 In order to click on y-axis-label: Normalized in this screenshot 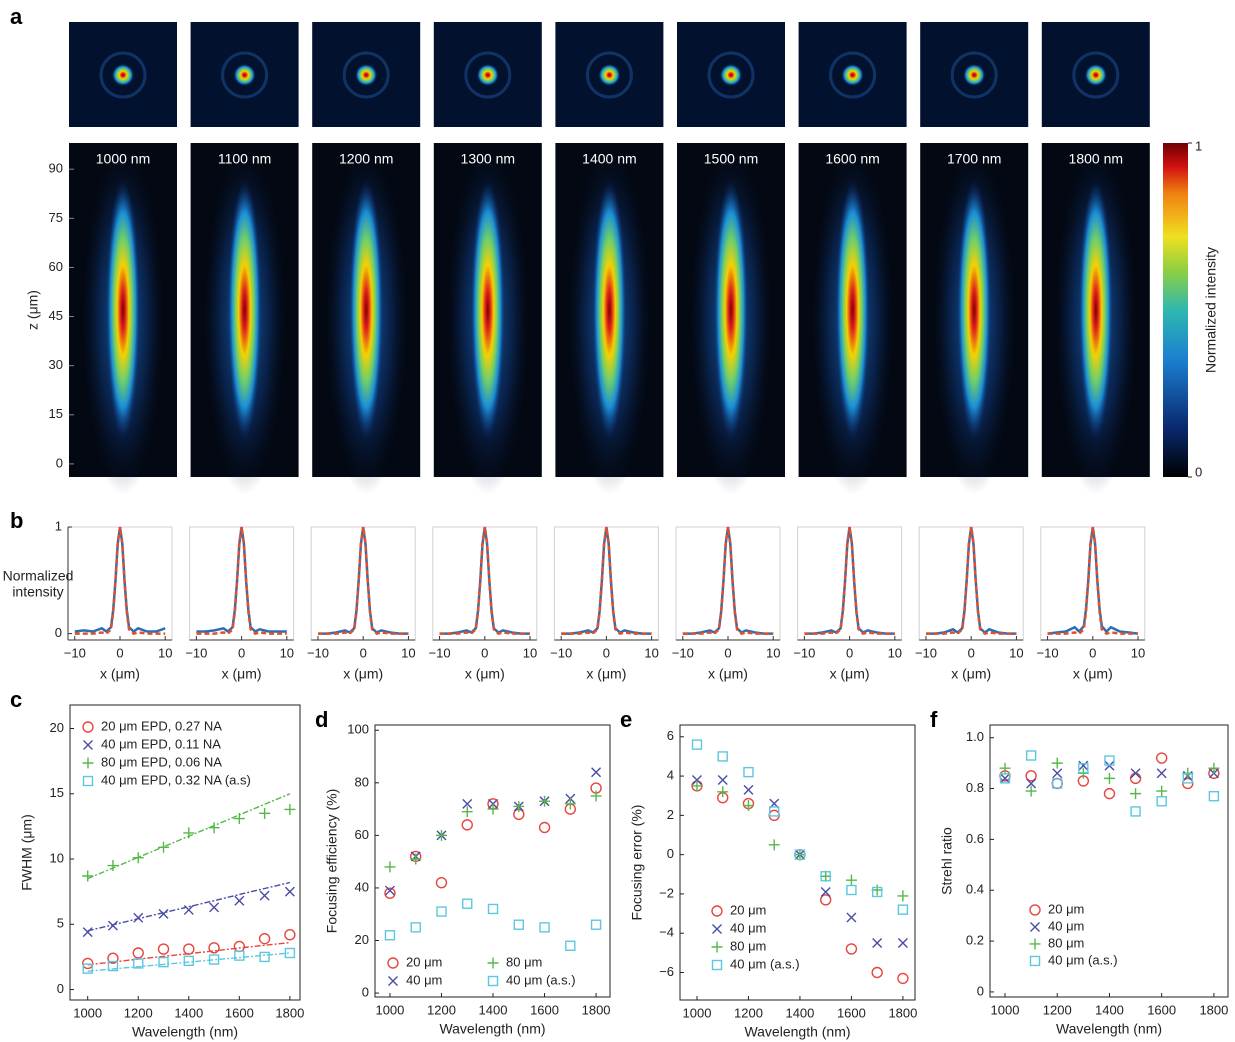, I will do `click(38, 576)`.